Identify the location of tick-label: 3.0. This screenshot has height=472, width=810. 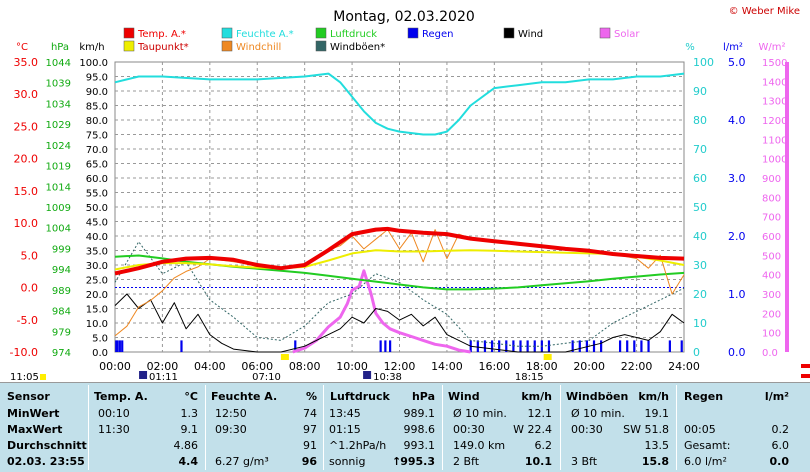
(737, 178).